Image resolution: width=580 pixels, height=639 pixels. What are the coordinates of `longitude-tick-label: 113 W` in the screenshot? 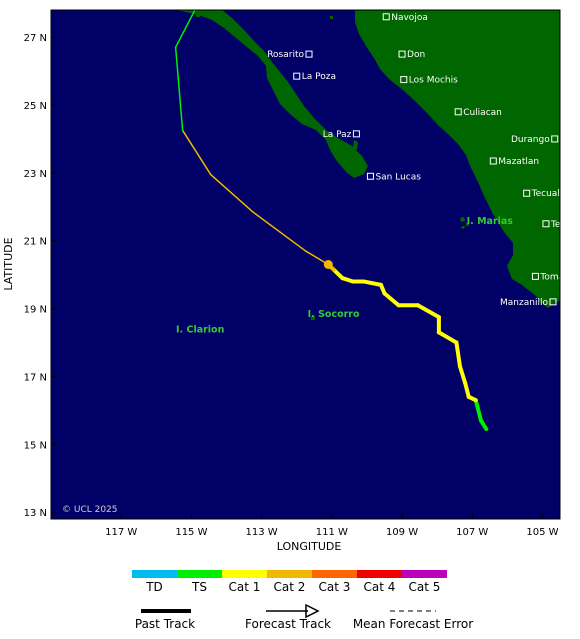 It's located at (262, 532).